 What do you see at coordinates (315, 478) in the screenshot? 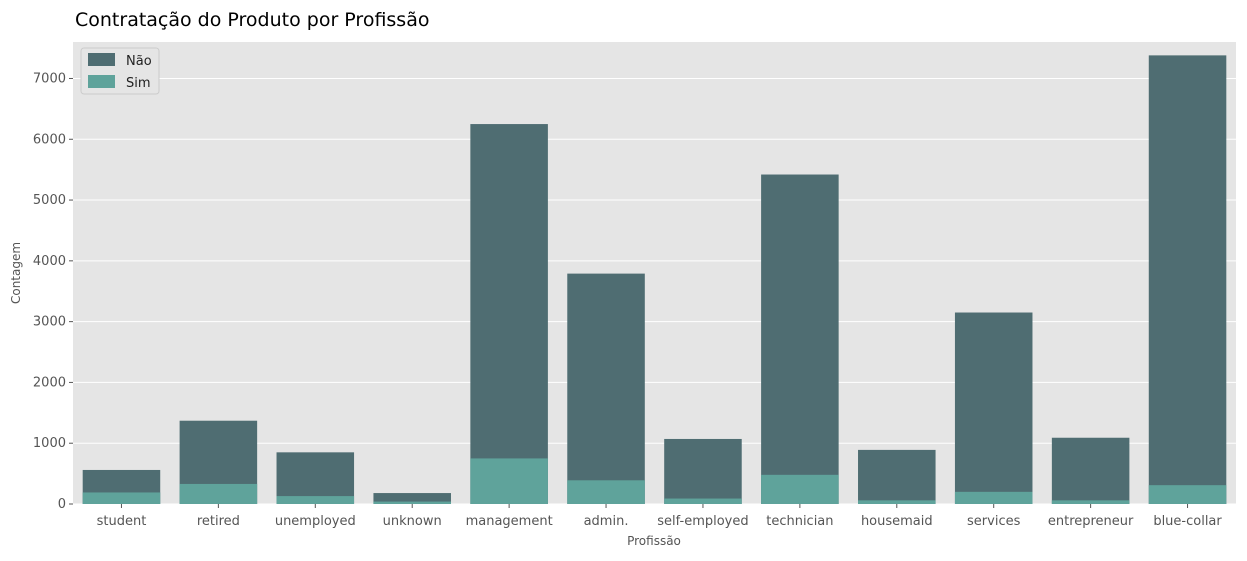
I see `bar-nao-unemployed` at bounding box center [315, 478].